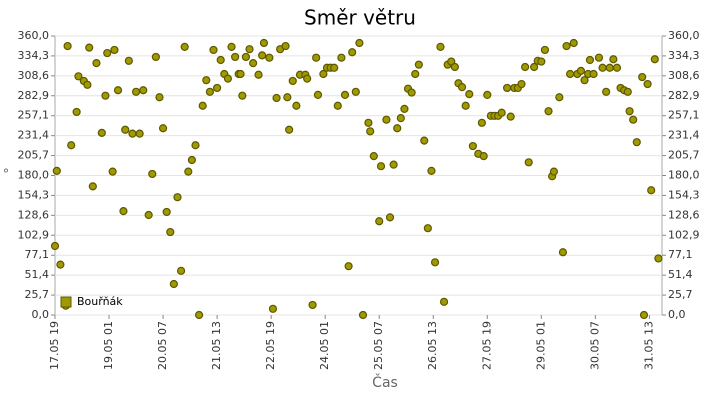  Describe the element at coordinates (34, 75) in the screenshot. I see `y-tick-label: 308,6` at that location.